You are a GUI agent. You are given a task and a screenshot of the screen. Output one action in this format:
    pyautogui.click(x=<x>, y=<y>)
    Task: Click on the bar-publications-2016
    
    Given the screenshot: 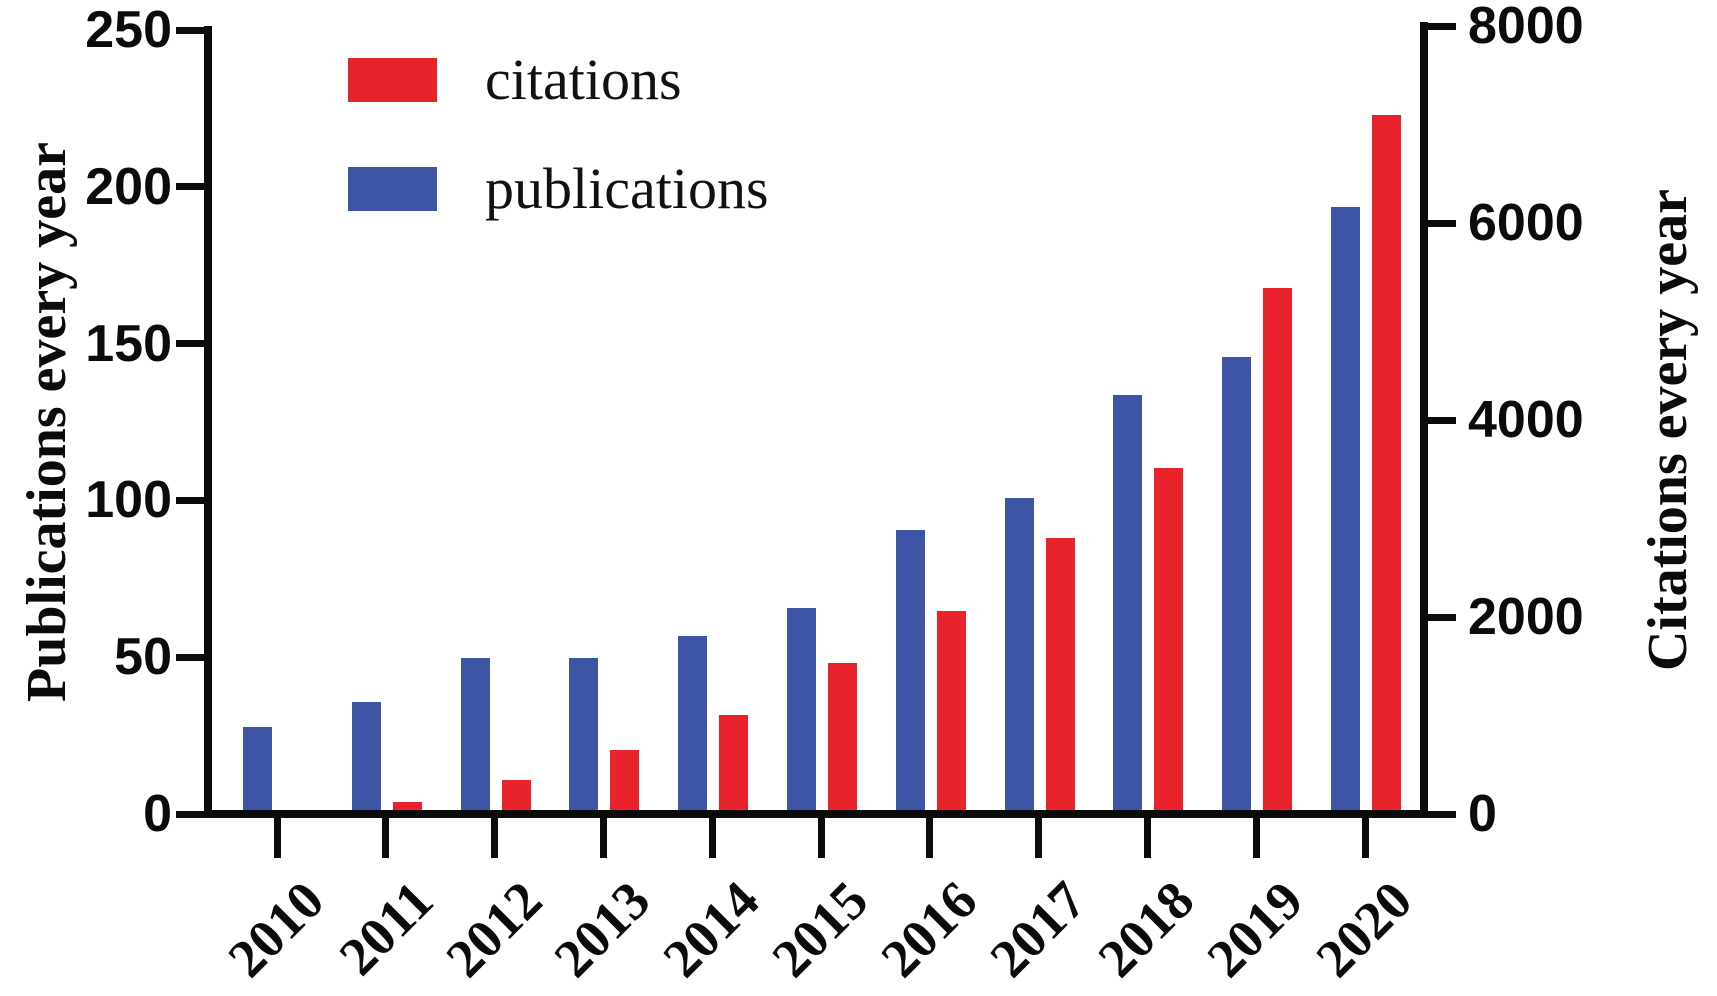 What is the action you would take?
    pyautogui.click(x=910, y=670)
    